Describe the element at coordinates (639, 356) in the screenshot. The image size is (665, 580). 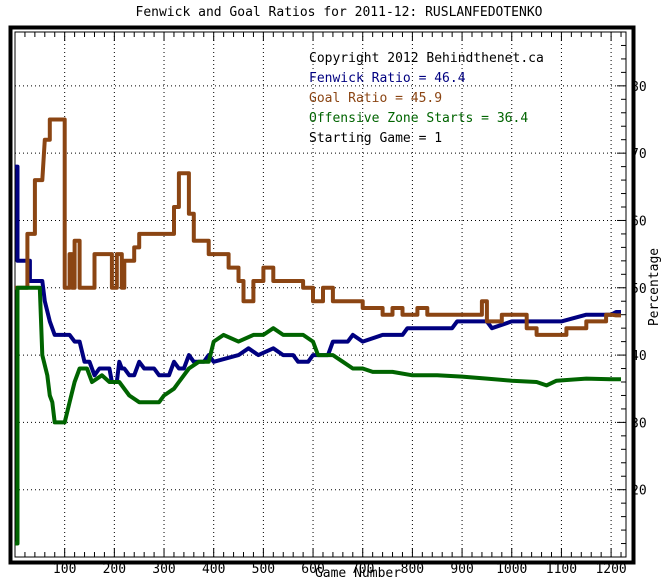
I see `y-tick-label: 40` at that location.